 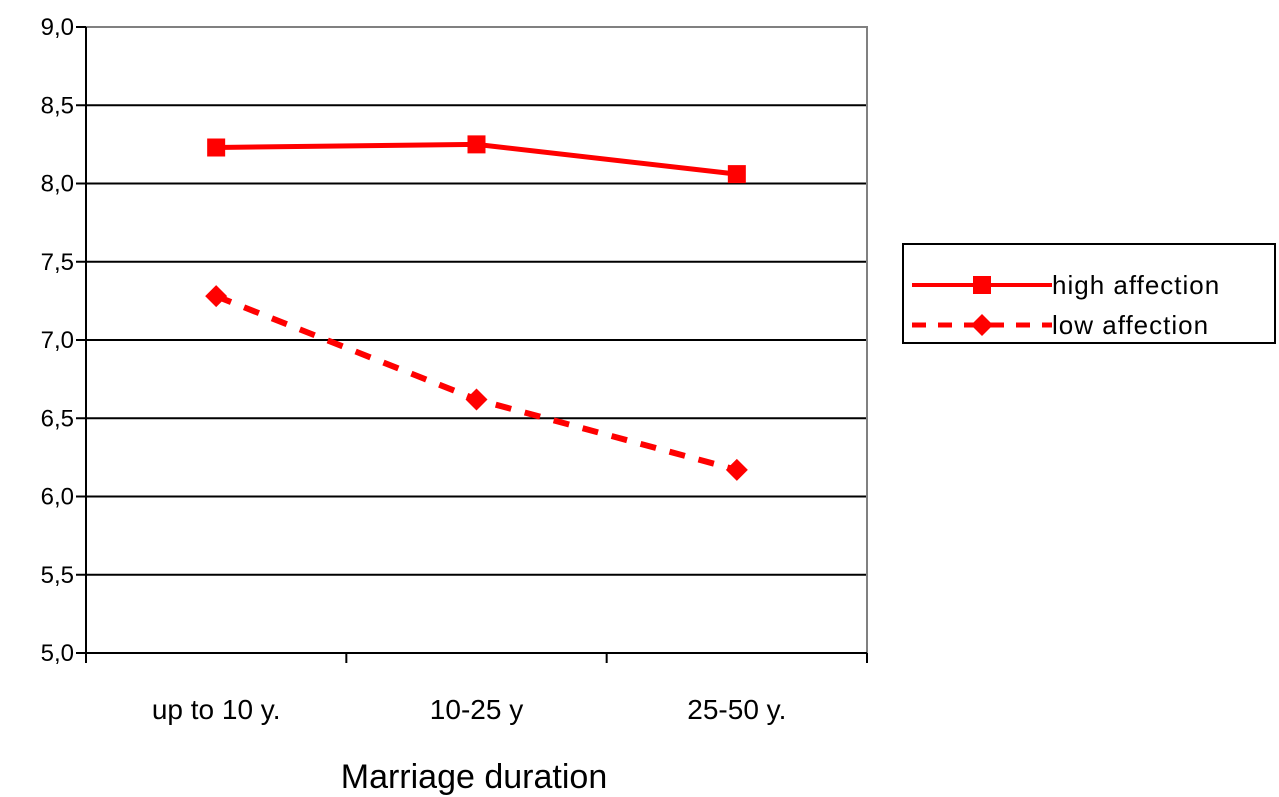 What do you see at coordinates (57, 105) in the screenshot?
I see `y-tick-label: 8,5` at bounding box center [57, 105].